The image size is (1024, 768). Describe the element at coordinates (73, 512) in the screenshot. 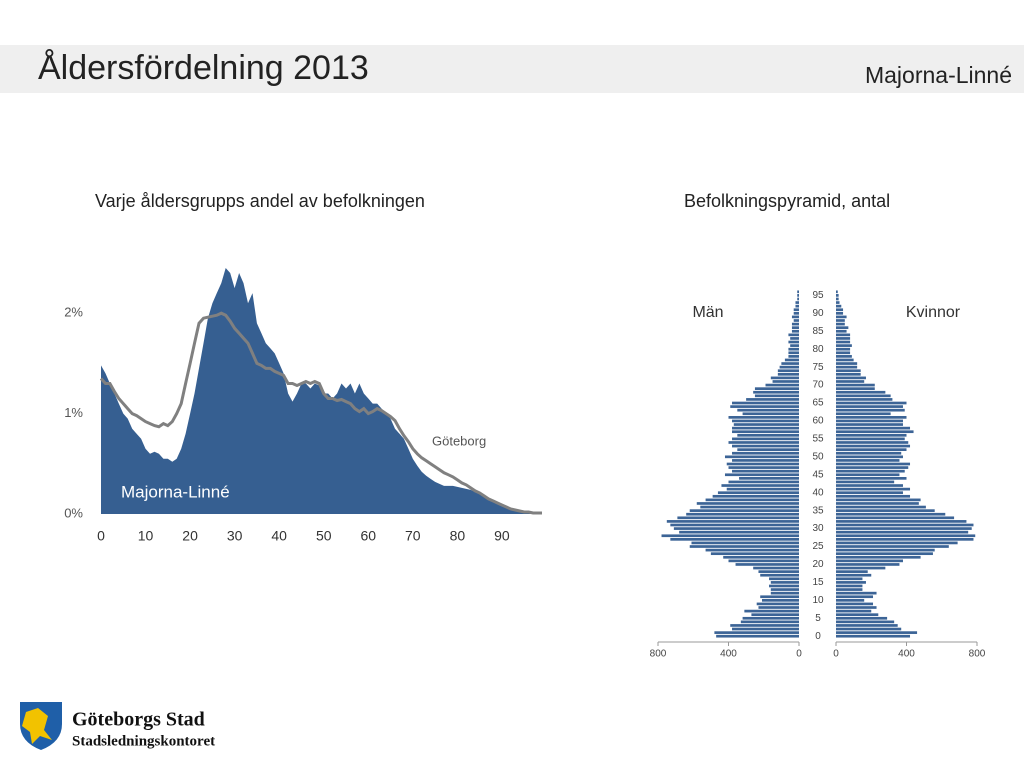

I see `y-tick-label: 0%` at that location.